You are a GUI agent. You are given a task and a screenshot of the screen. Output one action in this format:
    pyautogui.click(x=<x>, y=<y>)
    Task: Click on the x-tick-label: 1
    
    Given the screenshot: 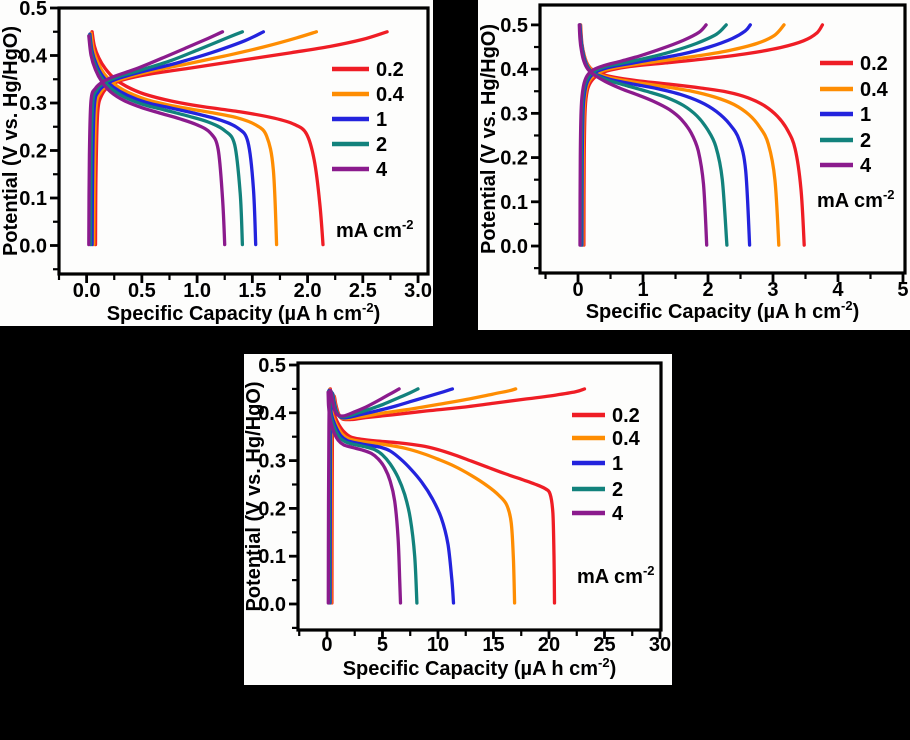 What is the action you would take?
    pyautogui.click(x=642, y=290)
    